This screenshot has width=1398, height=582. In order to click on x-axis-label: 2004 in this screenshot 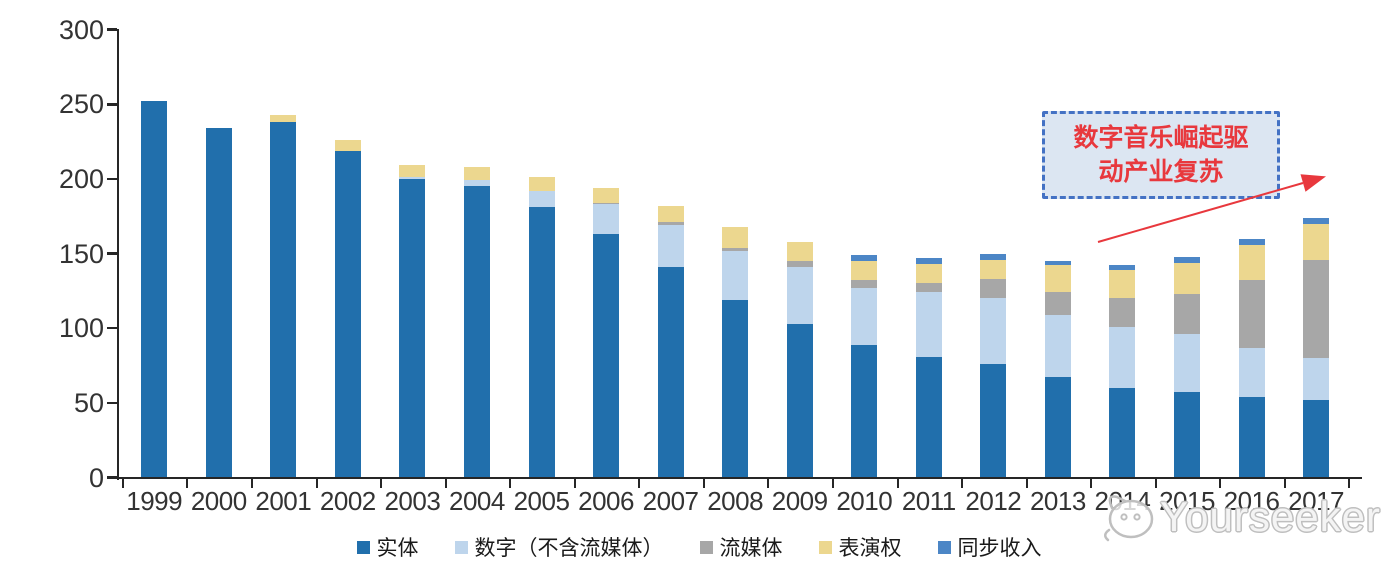, I will do `click(477, 500)`.